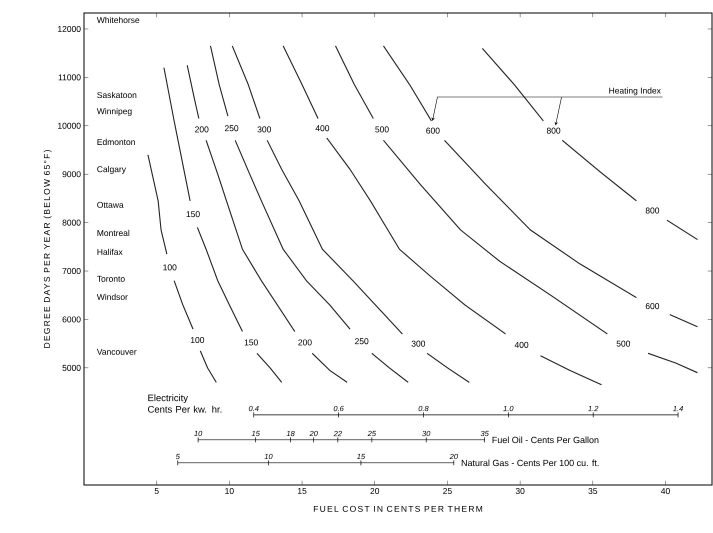 Image resolution: width=713 pixels, height=533 pixels. Describe the element at coordinates (111, 170) in the screenshot. I see `annotation: Calgary` at that location.